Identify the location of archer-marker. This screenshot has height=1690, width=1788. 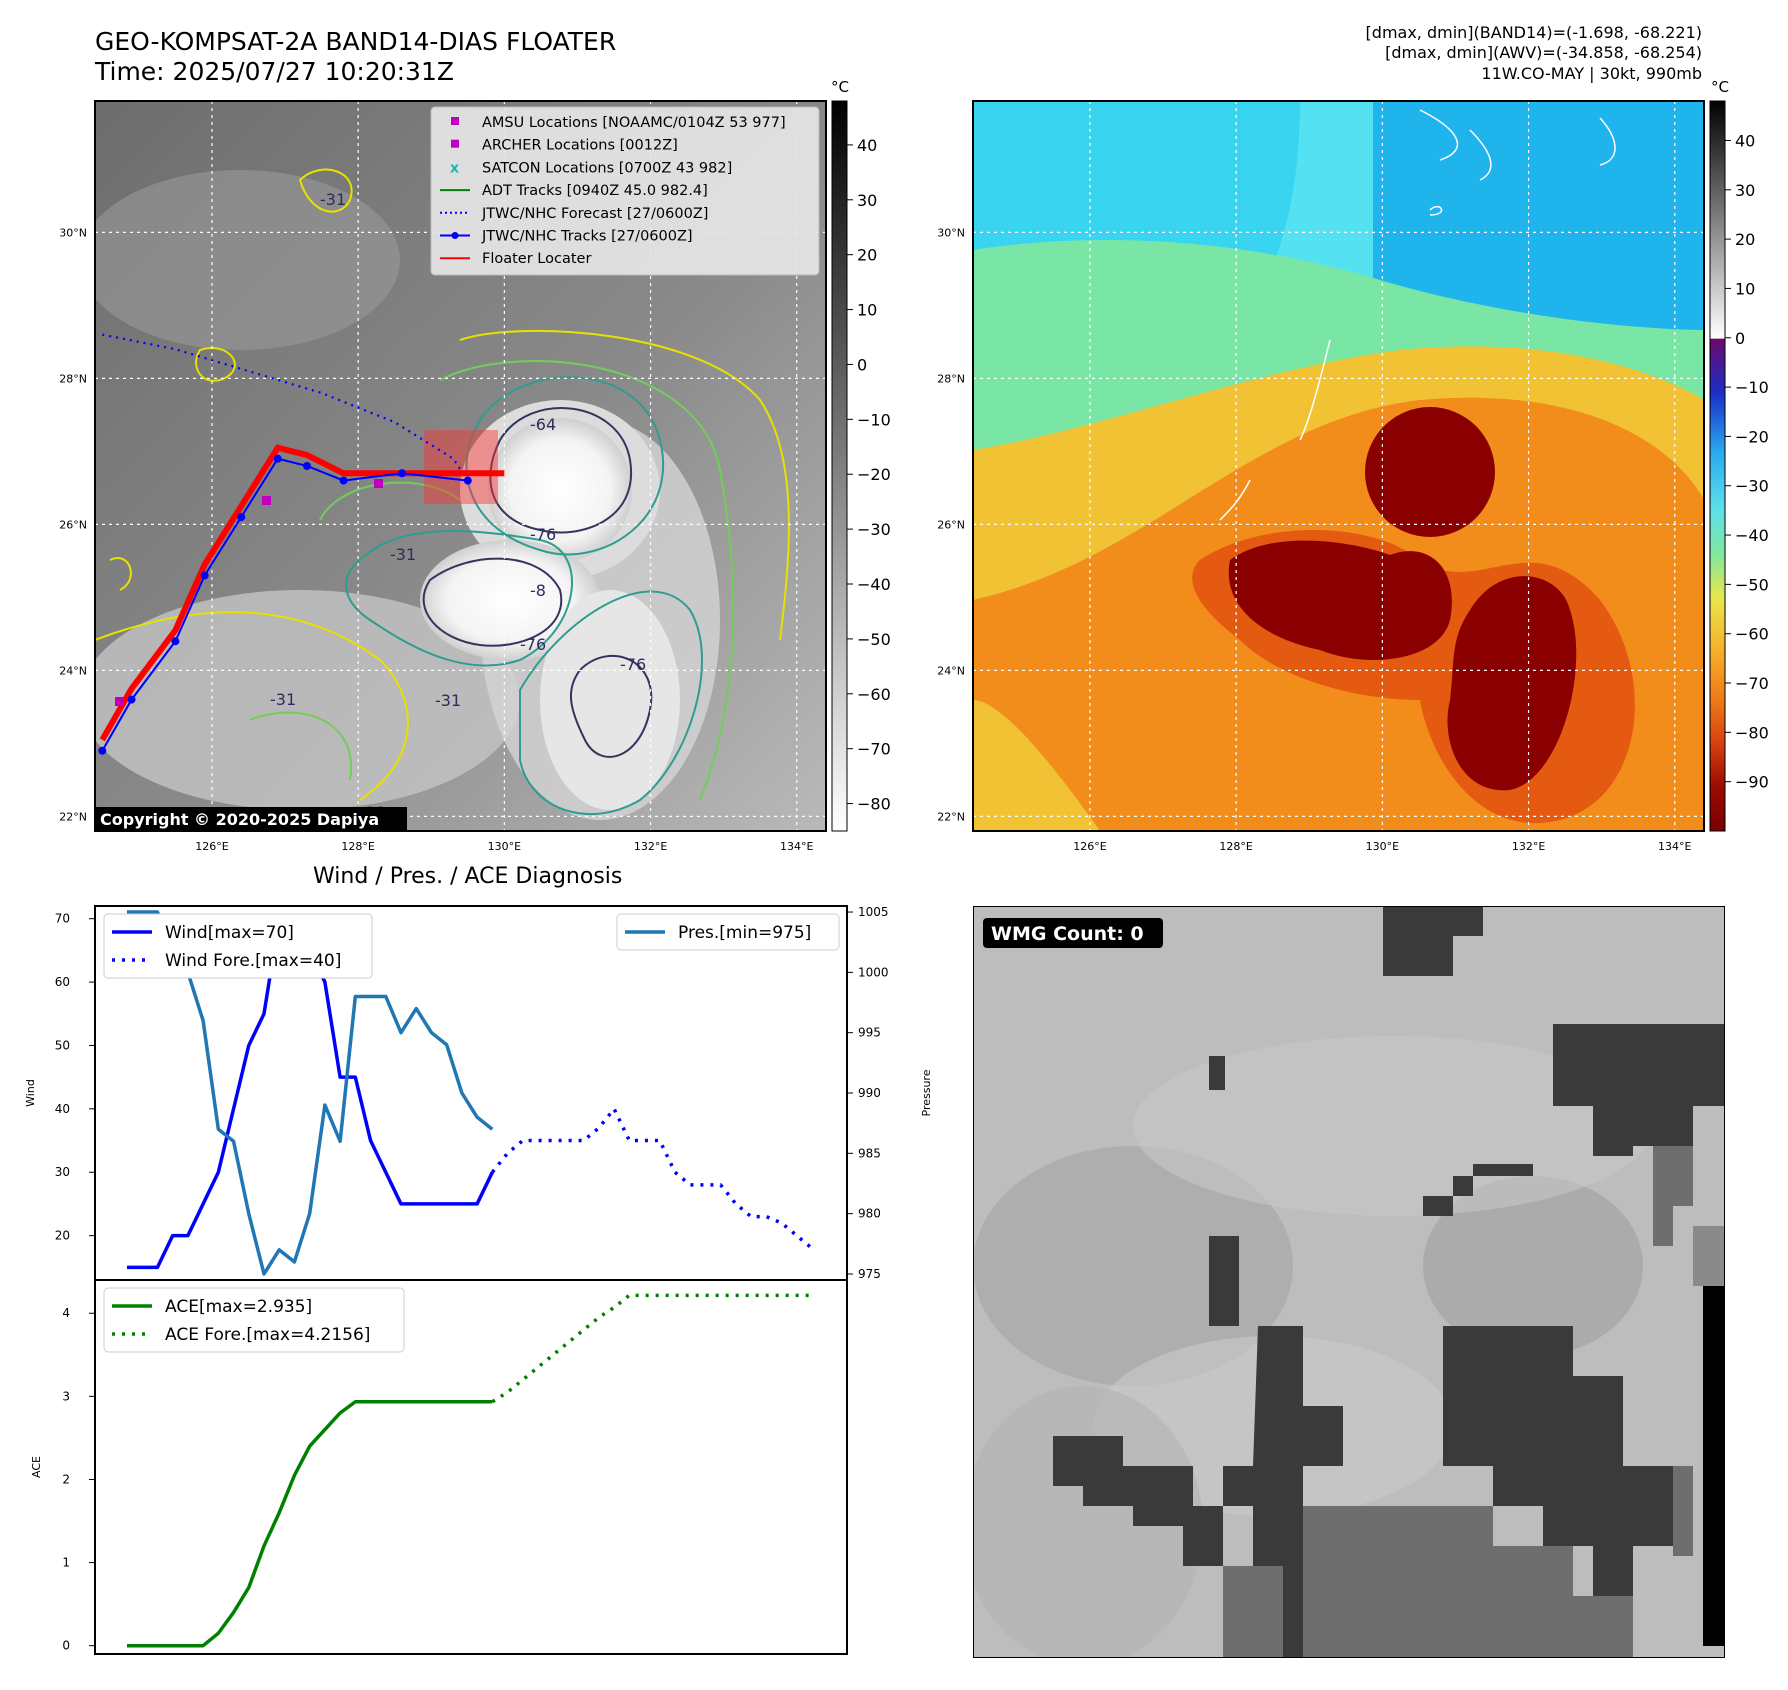
(266, 500).